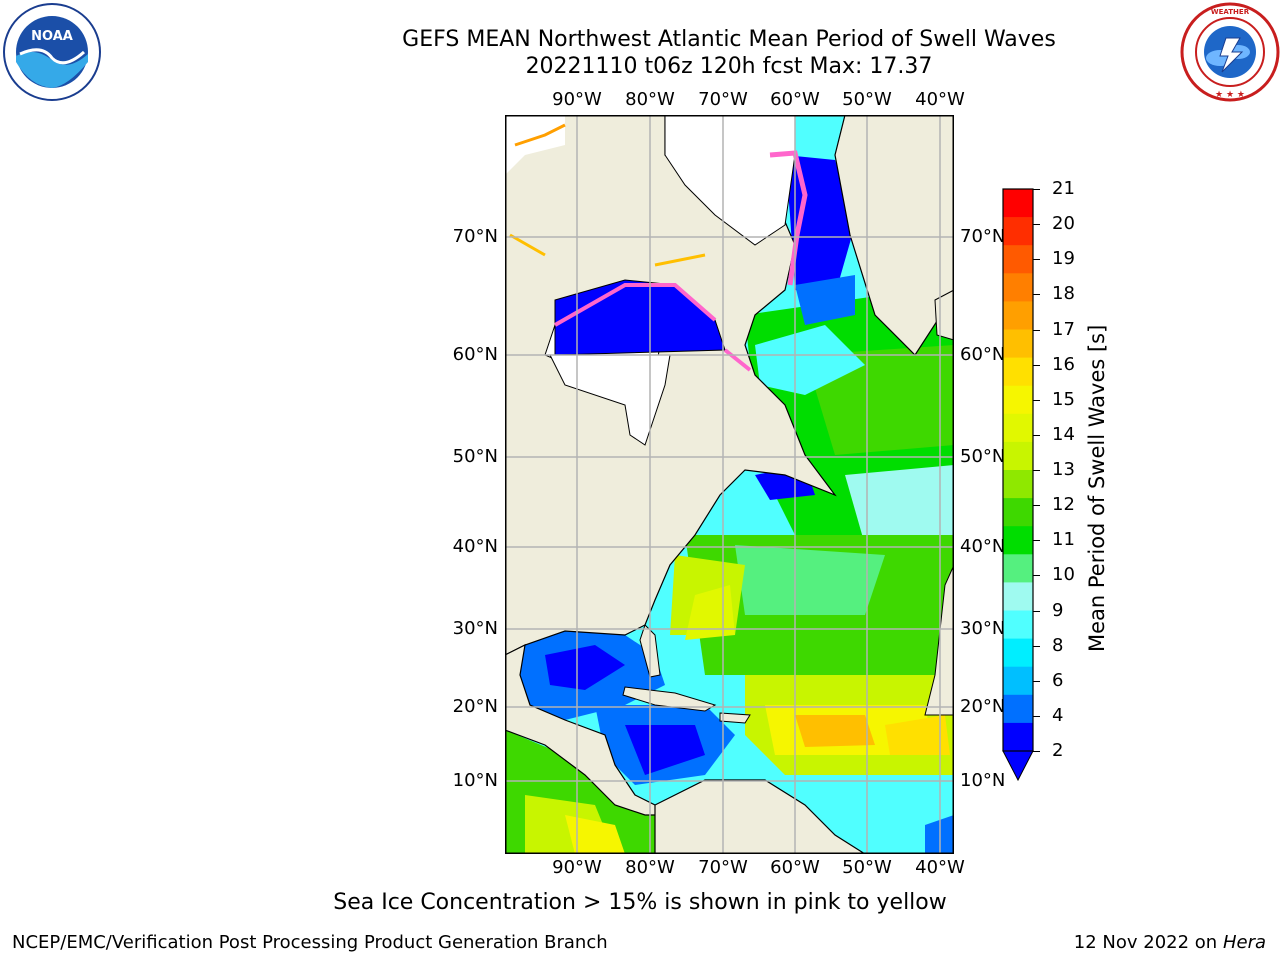 The width and height of the screenshot is (1280, 960). Describe the element at coordinates (475, 780) in the screenshot. I see `lat-label-left: 10°N` at that location.